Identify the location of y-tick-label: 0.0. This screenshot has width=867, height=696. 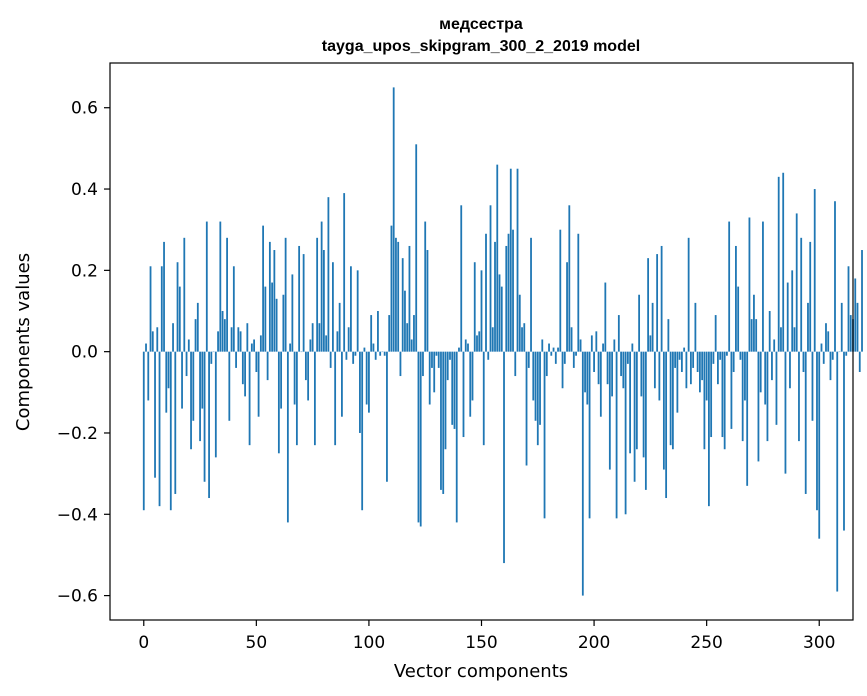
(84, 353).